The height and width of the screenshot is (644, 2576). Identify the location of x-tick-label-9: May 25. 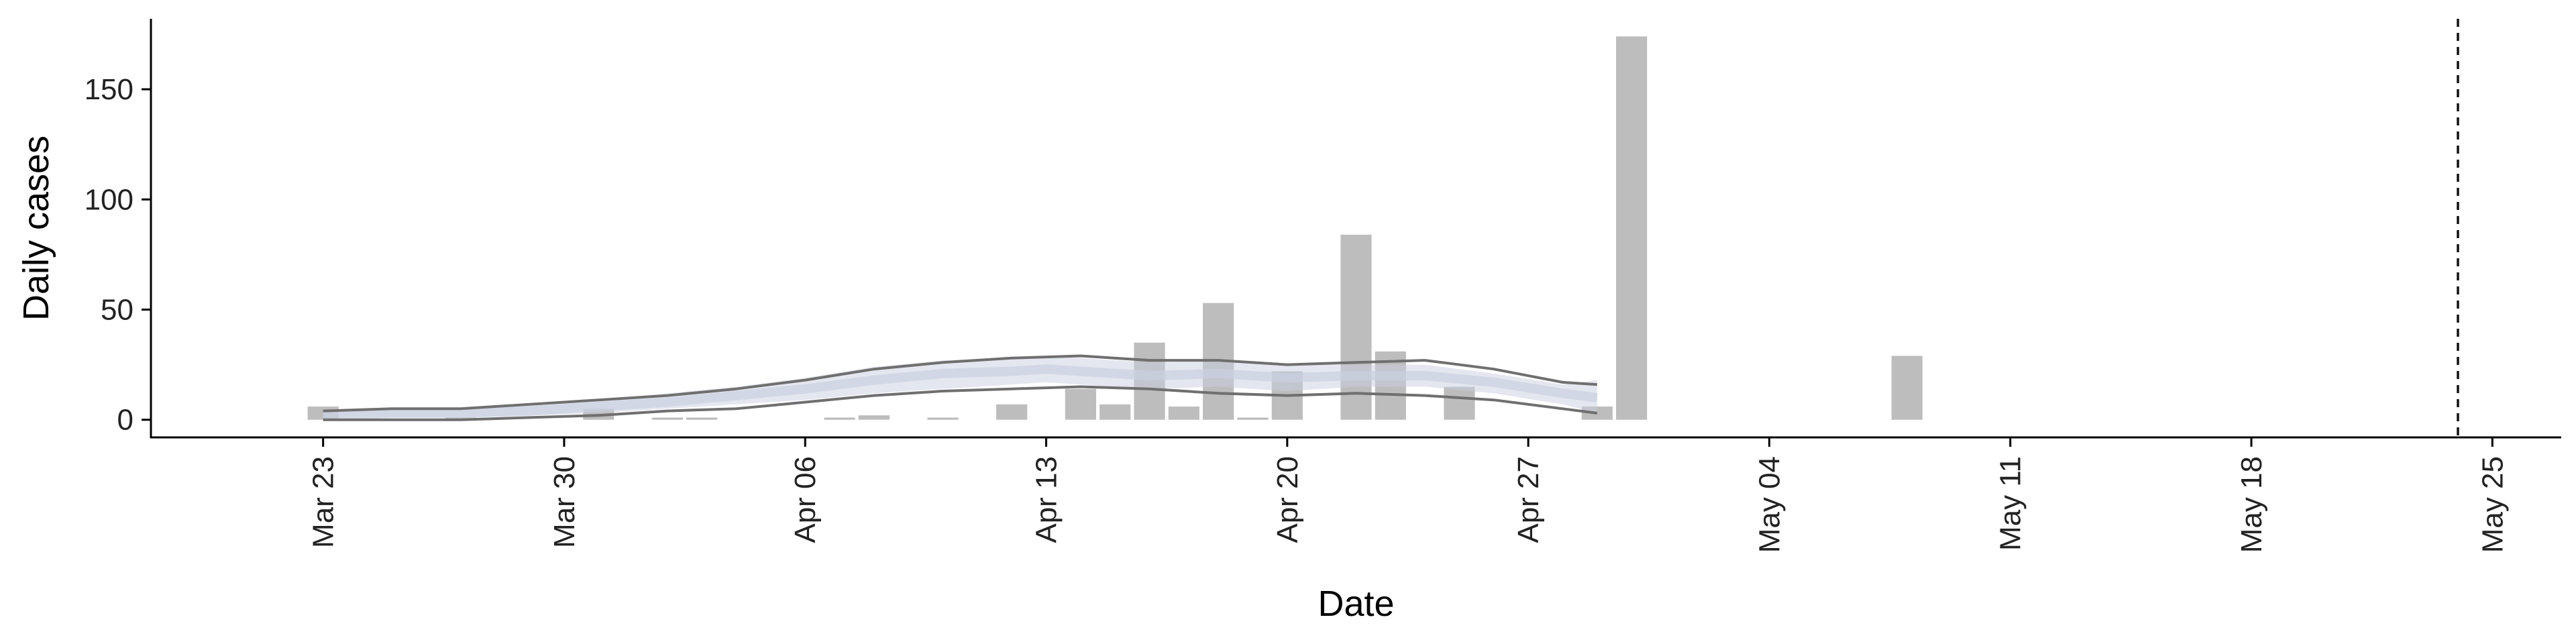
(2492, 504).